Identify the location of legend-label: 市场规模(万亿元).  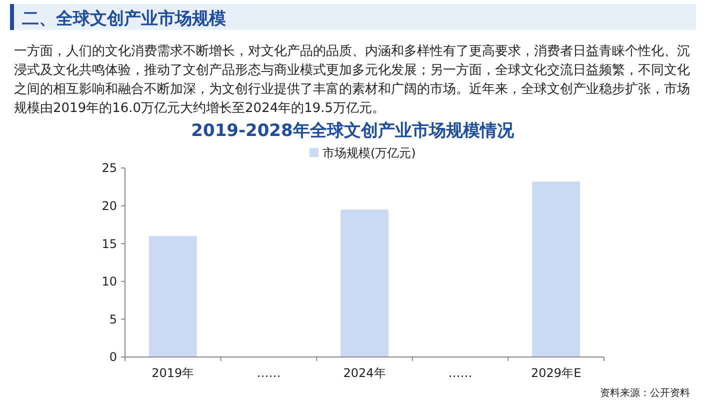
(369, 153).